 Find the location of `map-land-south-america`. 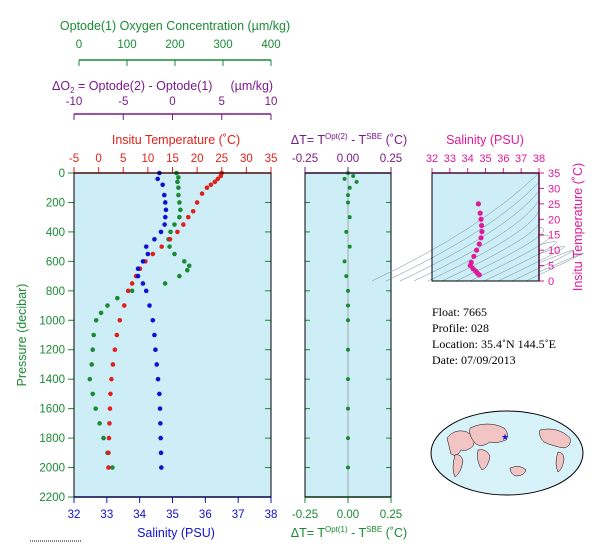

map-land-south-america is located at coordinates (458, 466).